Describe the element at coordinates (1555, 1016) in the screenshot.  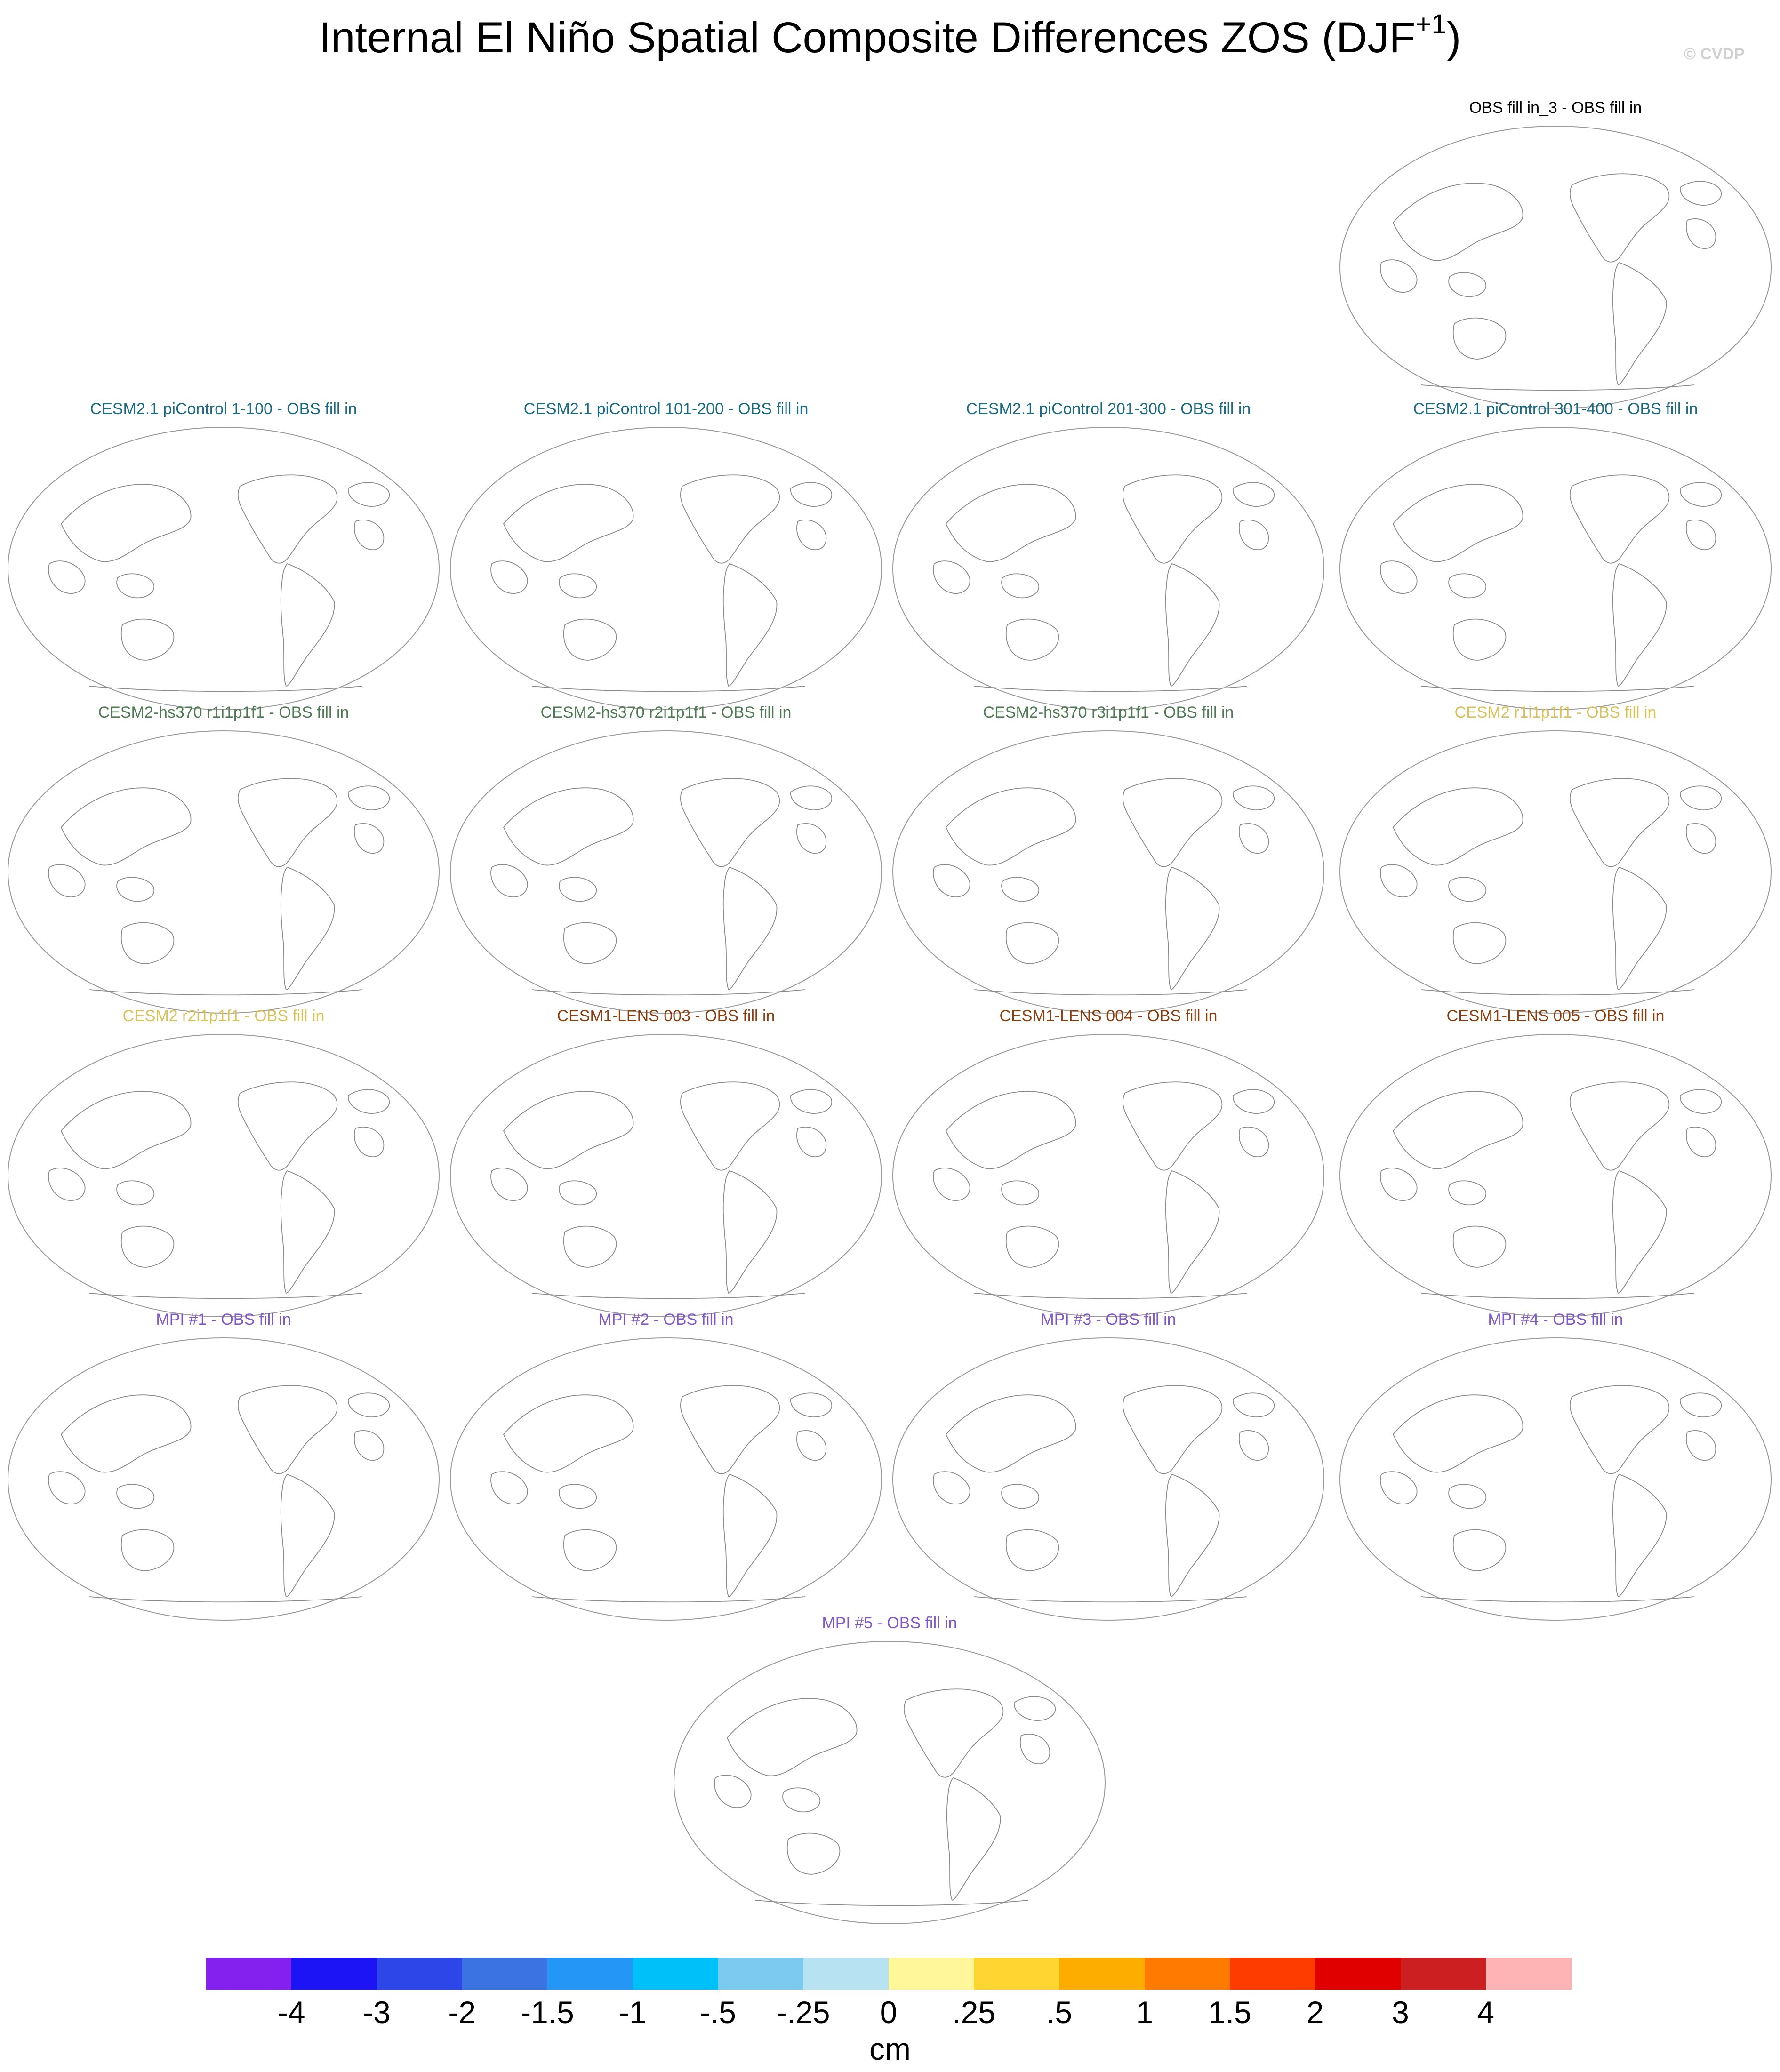
I see `panel-title: CESM1-LENS 005 - OBS fill in` at that location.